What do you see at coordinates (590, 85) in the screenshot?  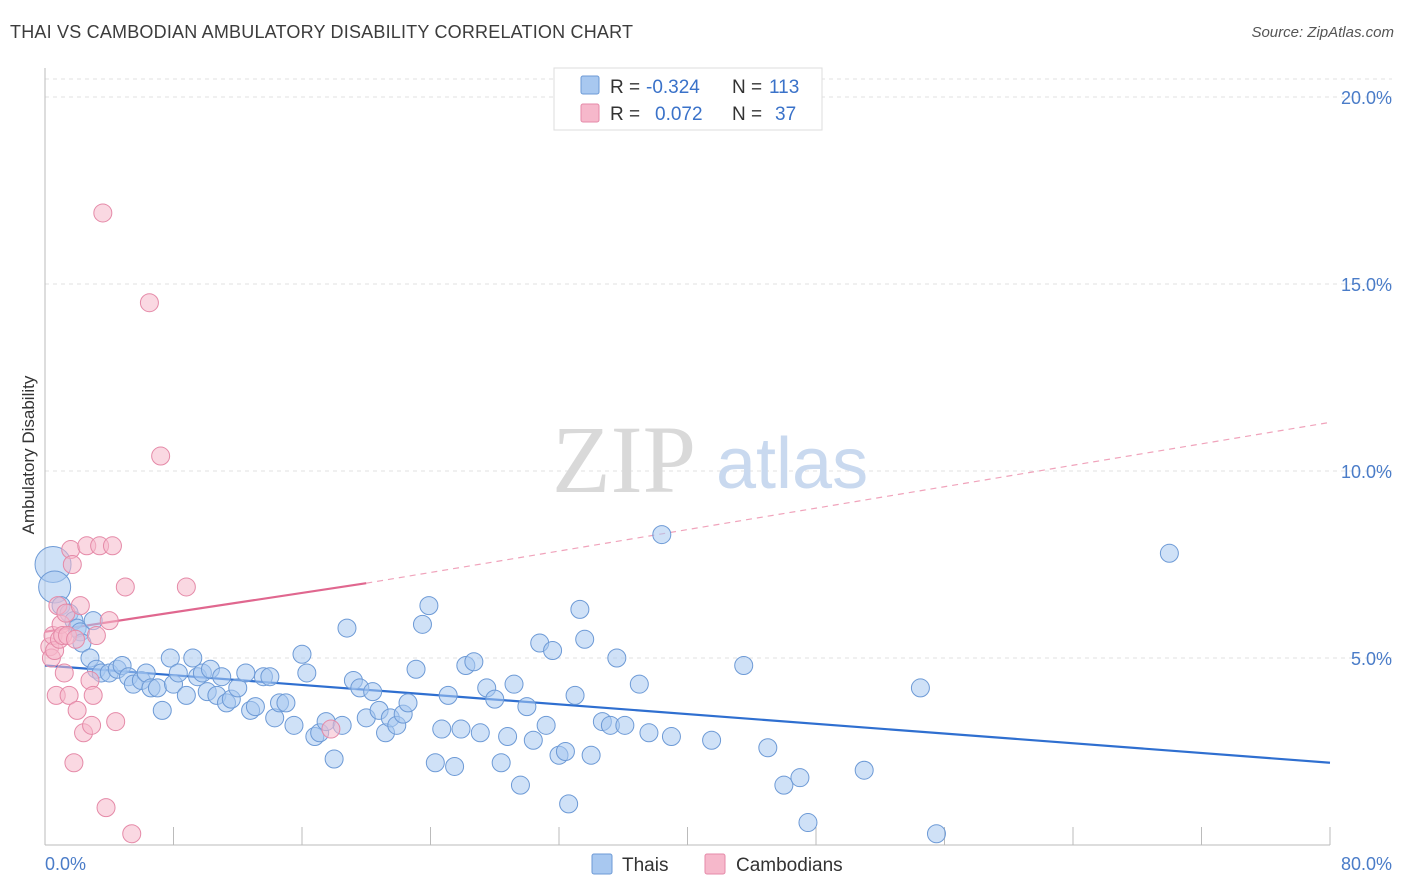 I see `legend-swatch-thais` at bounding box center [590, 85].